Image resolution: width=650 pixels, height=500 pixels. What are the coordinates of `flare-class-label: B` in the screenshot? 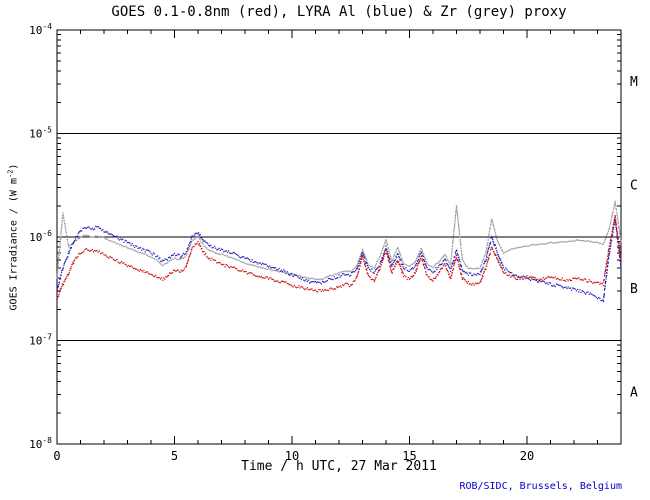 It's located at (634, 289).